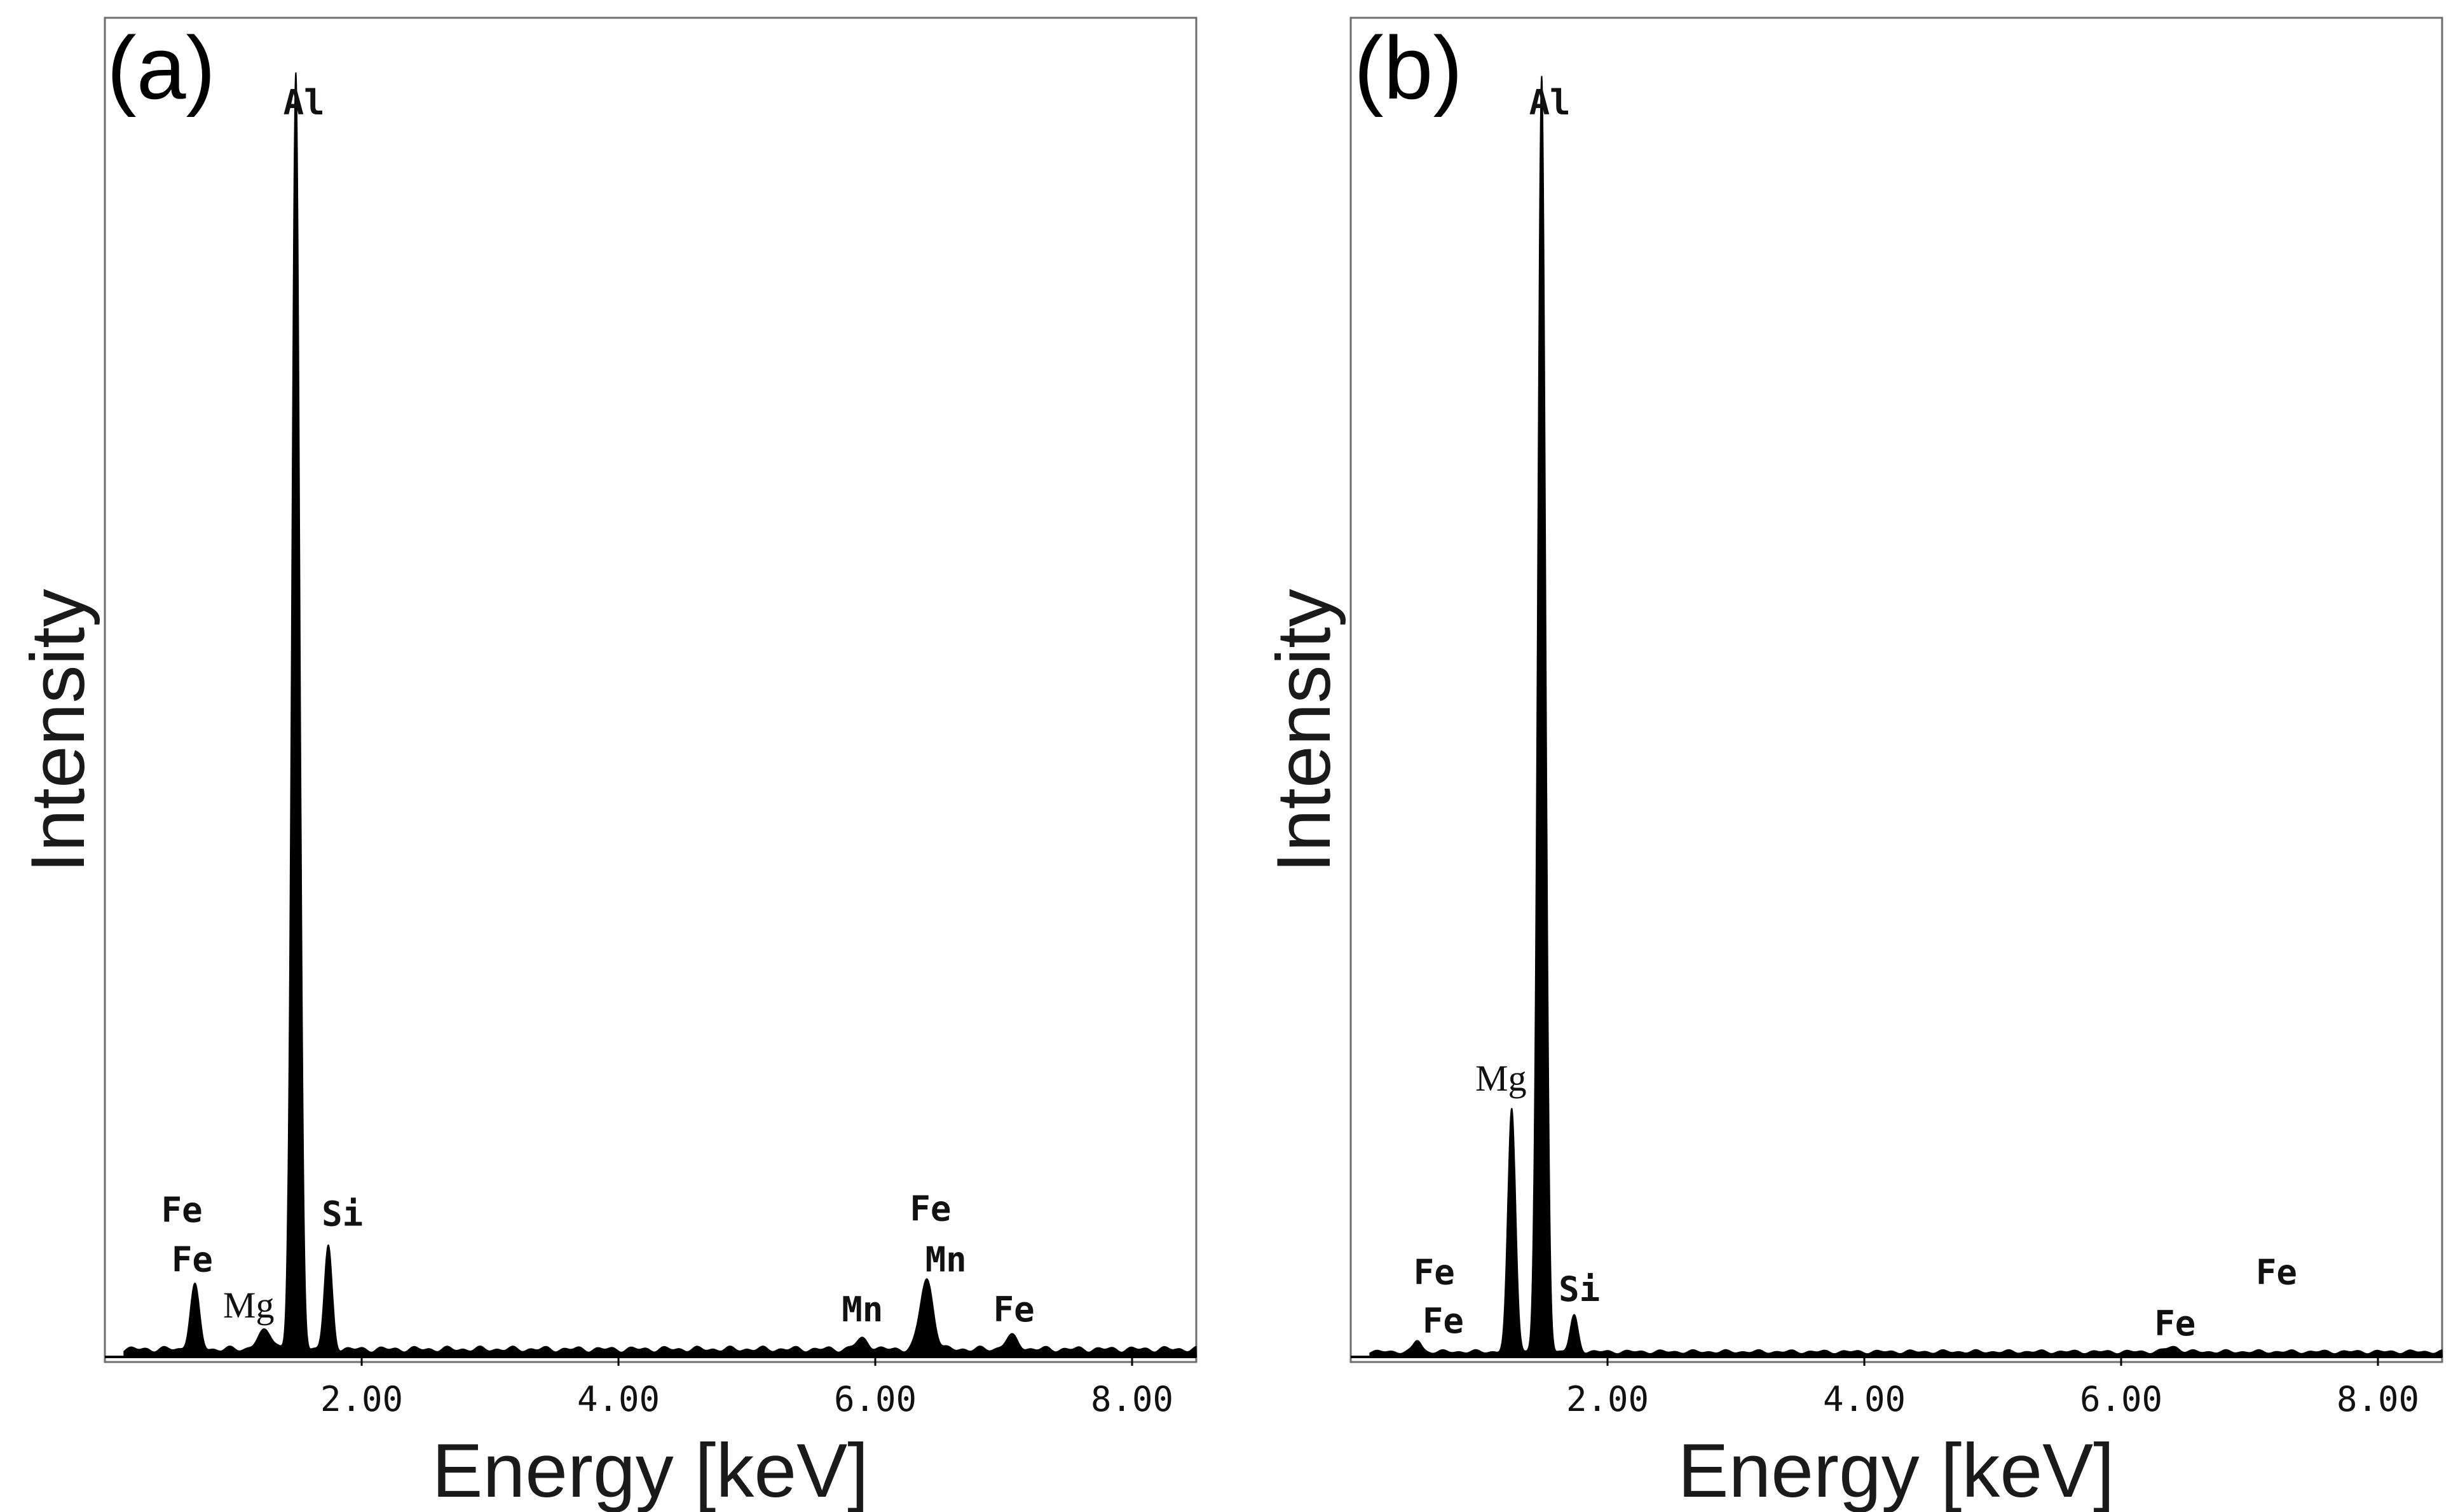  I want to click on panel-a-x-axis-label: Energy [keV], so click(650, 1470).